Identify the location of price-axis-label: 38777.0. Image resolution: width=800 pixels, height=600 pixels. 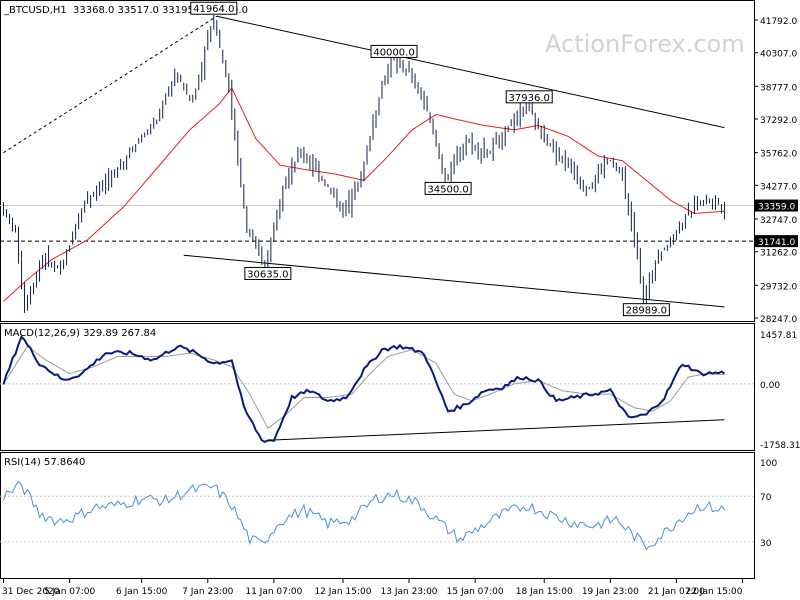
(778, 88).